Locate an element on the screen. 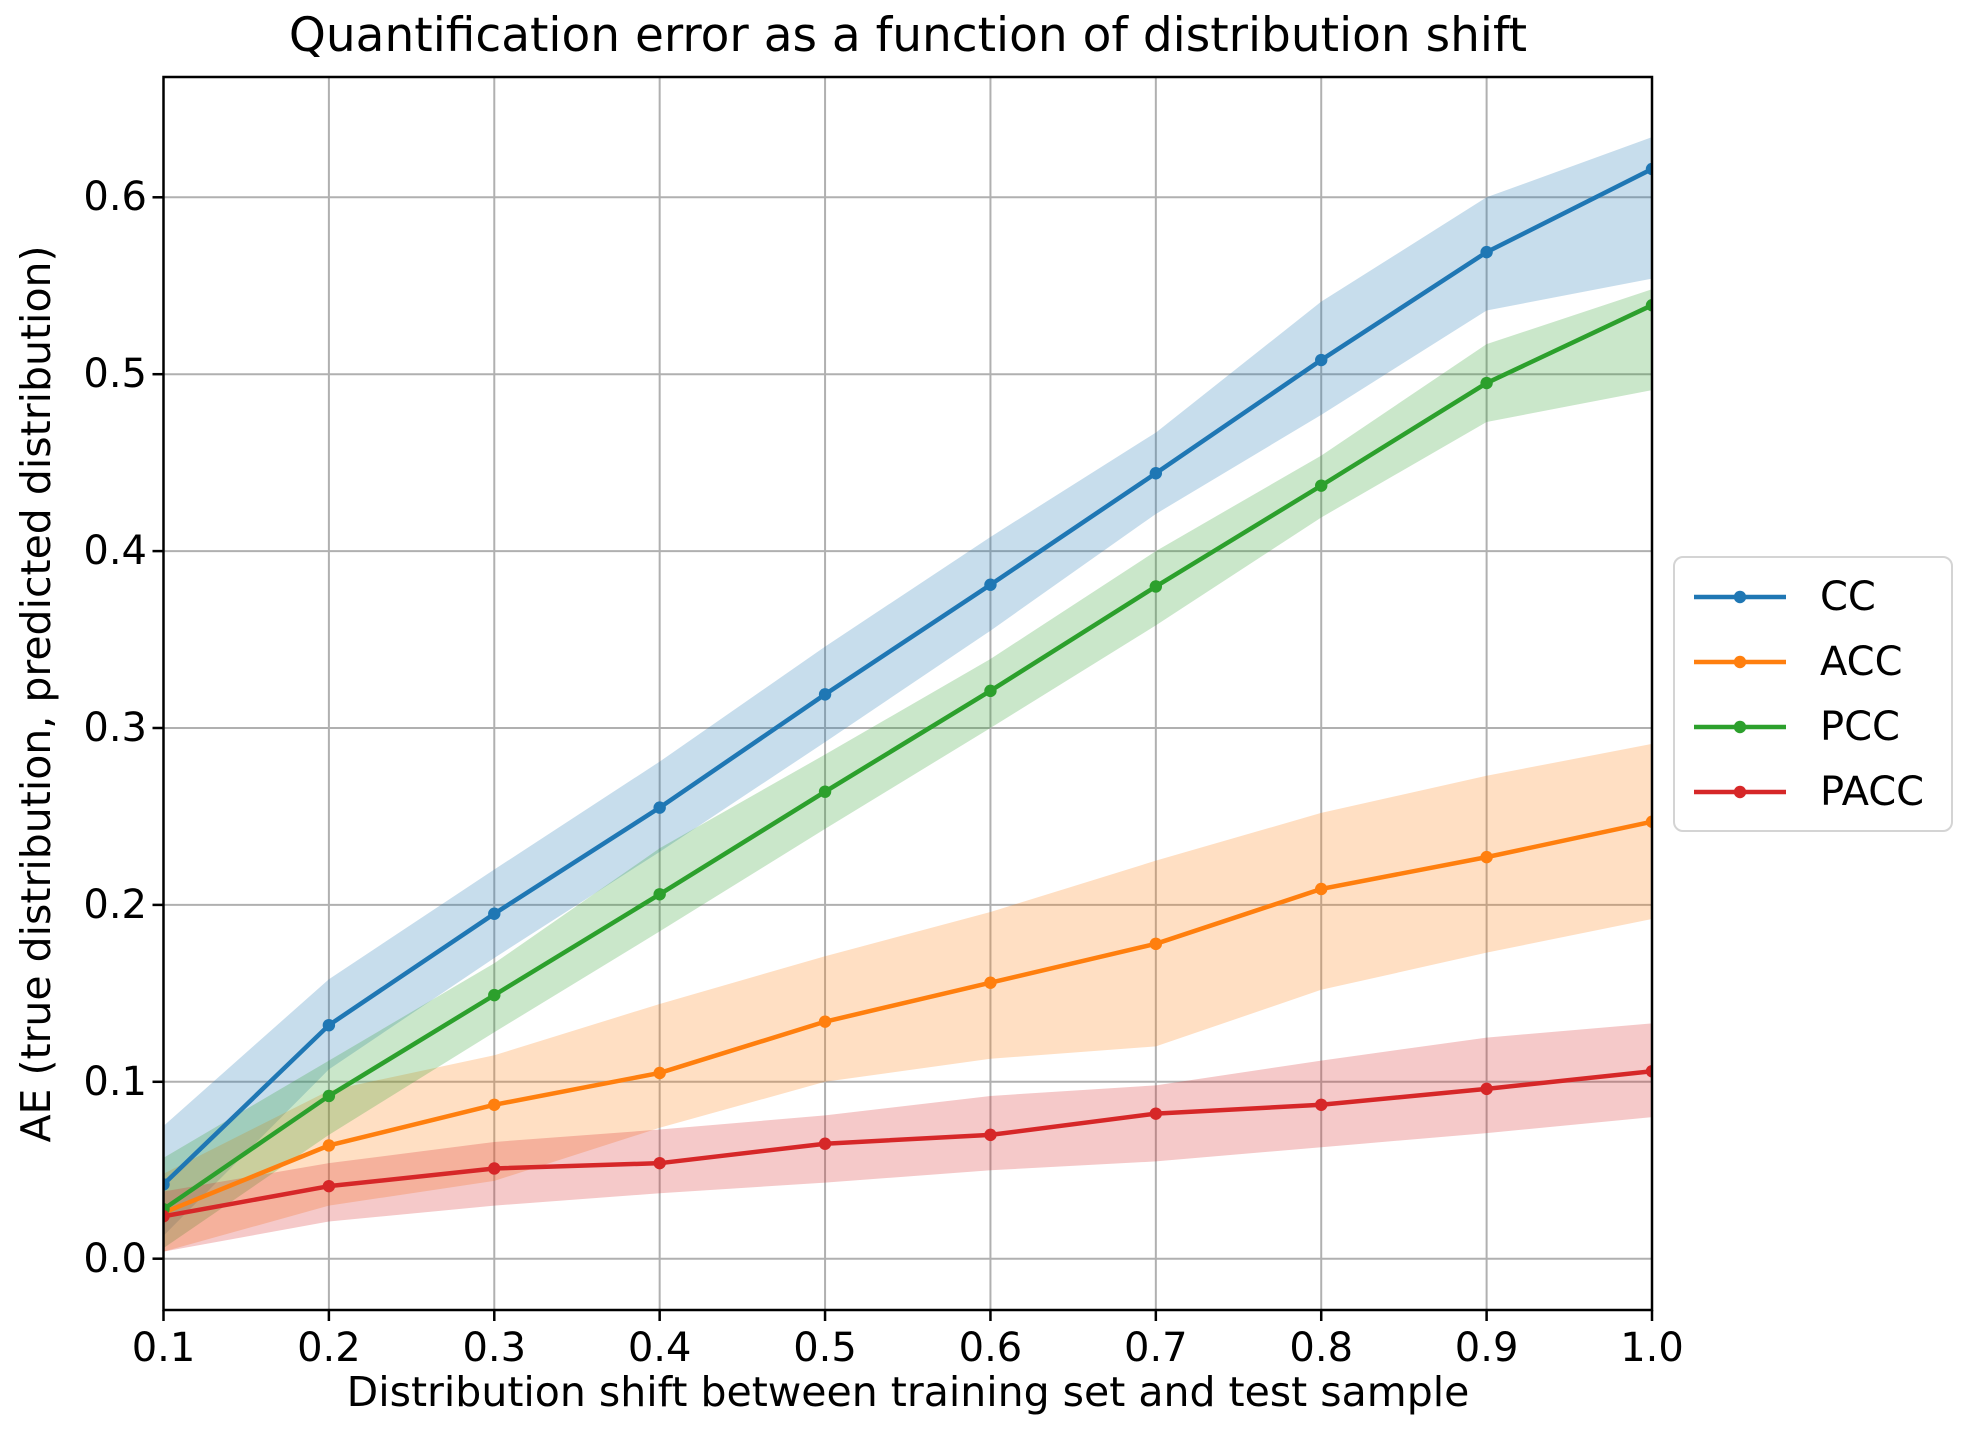 The width and height of the screenshot is (1969, 1446). pacc-marker-0.9 is located at coordinates (1486, 1089).